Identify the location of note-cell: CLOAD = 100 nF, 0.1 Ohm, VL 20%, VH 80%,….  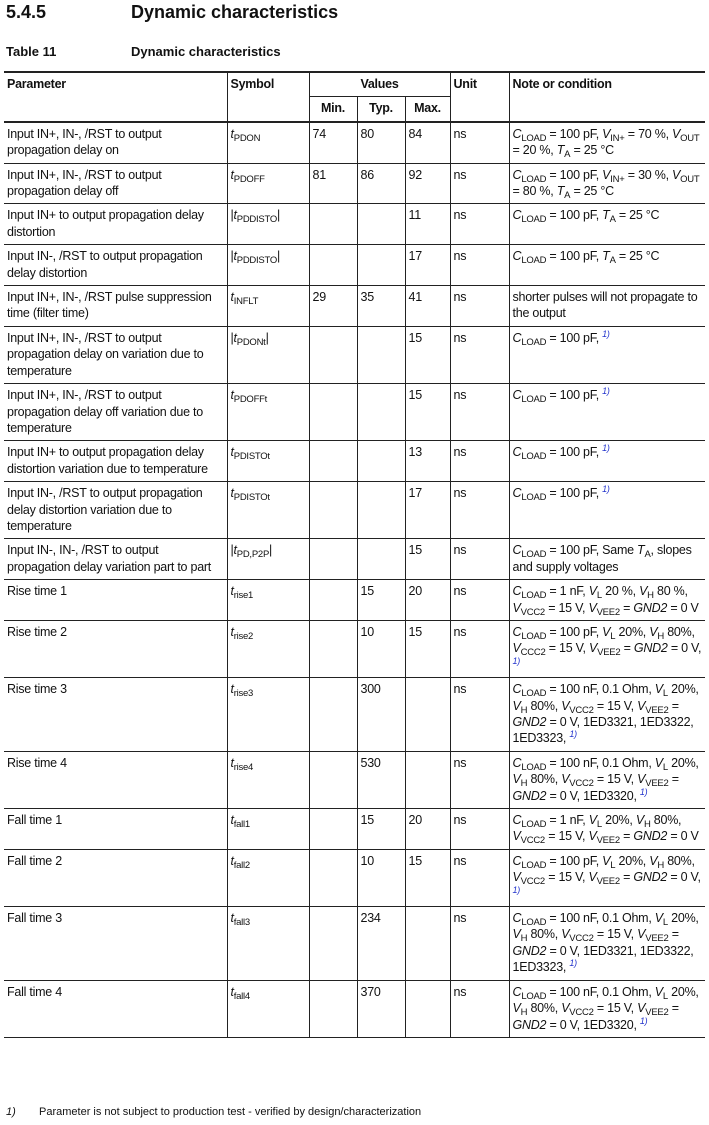
(606, 714).